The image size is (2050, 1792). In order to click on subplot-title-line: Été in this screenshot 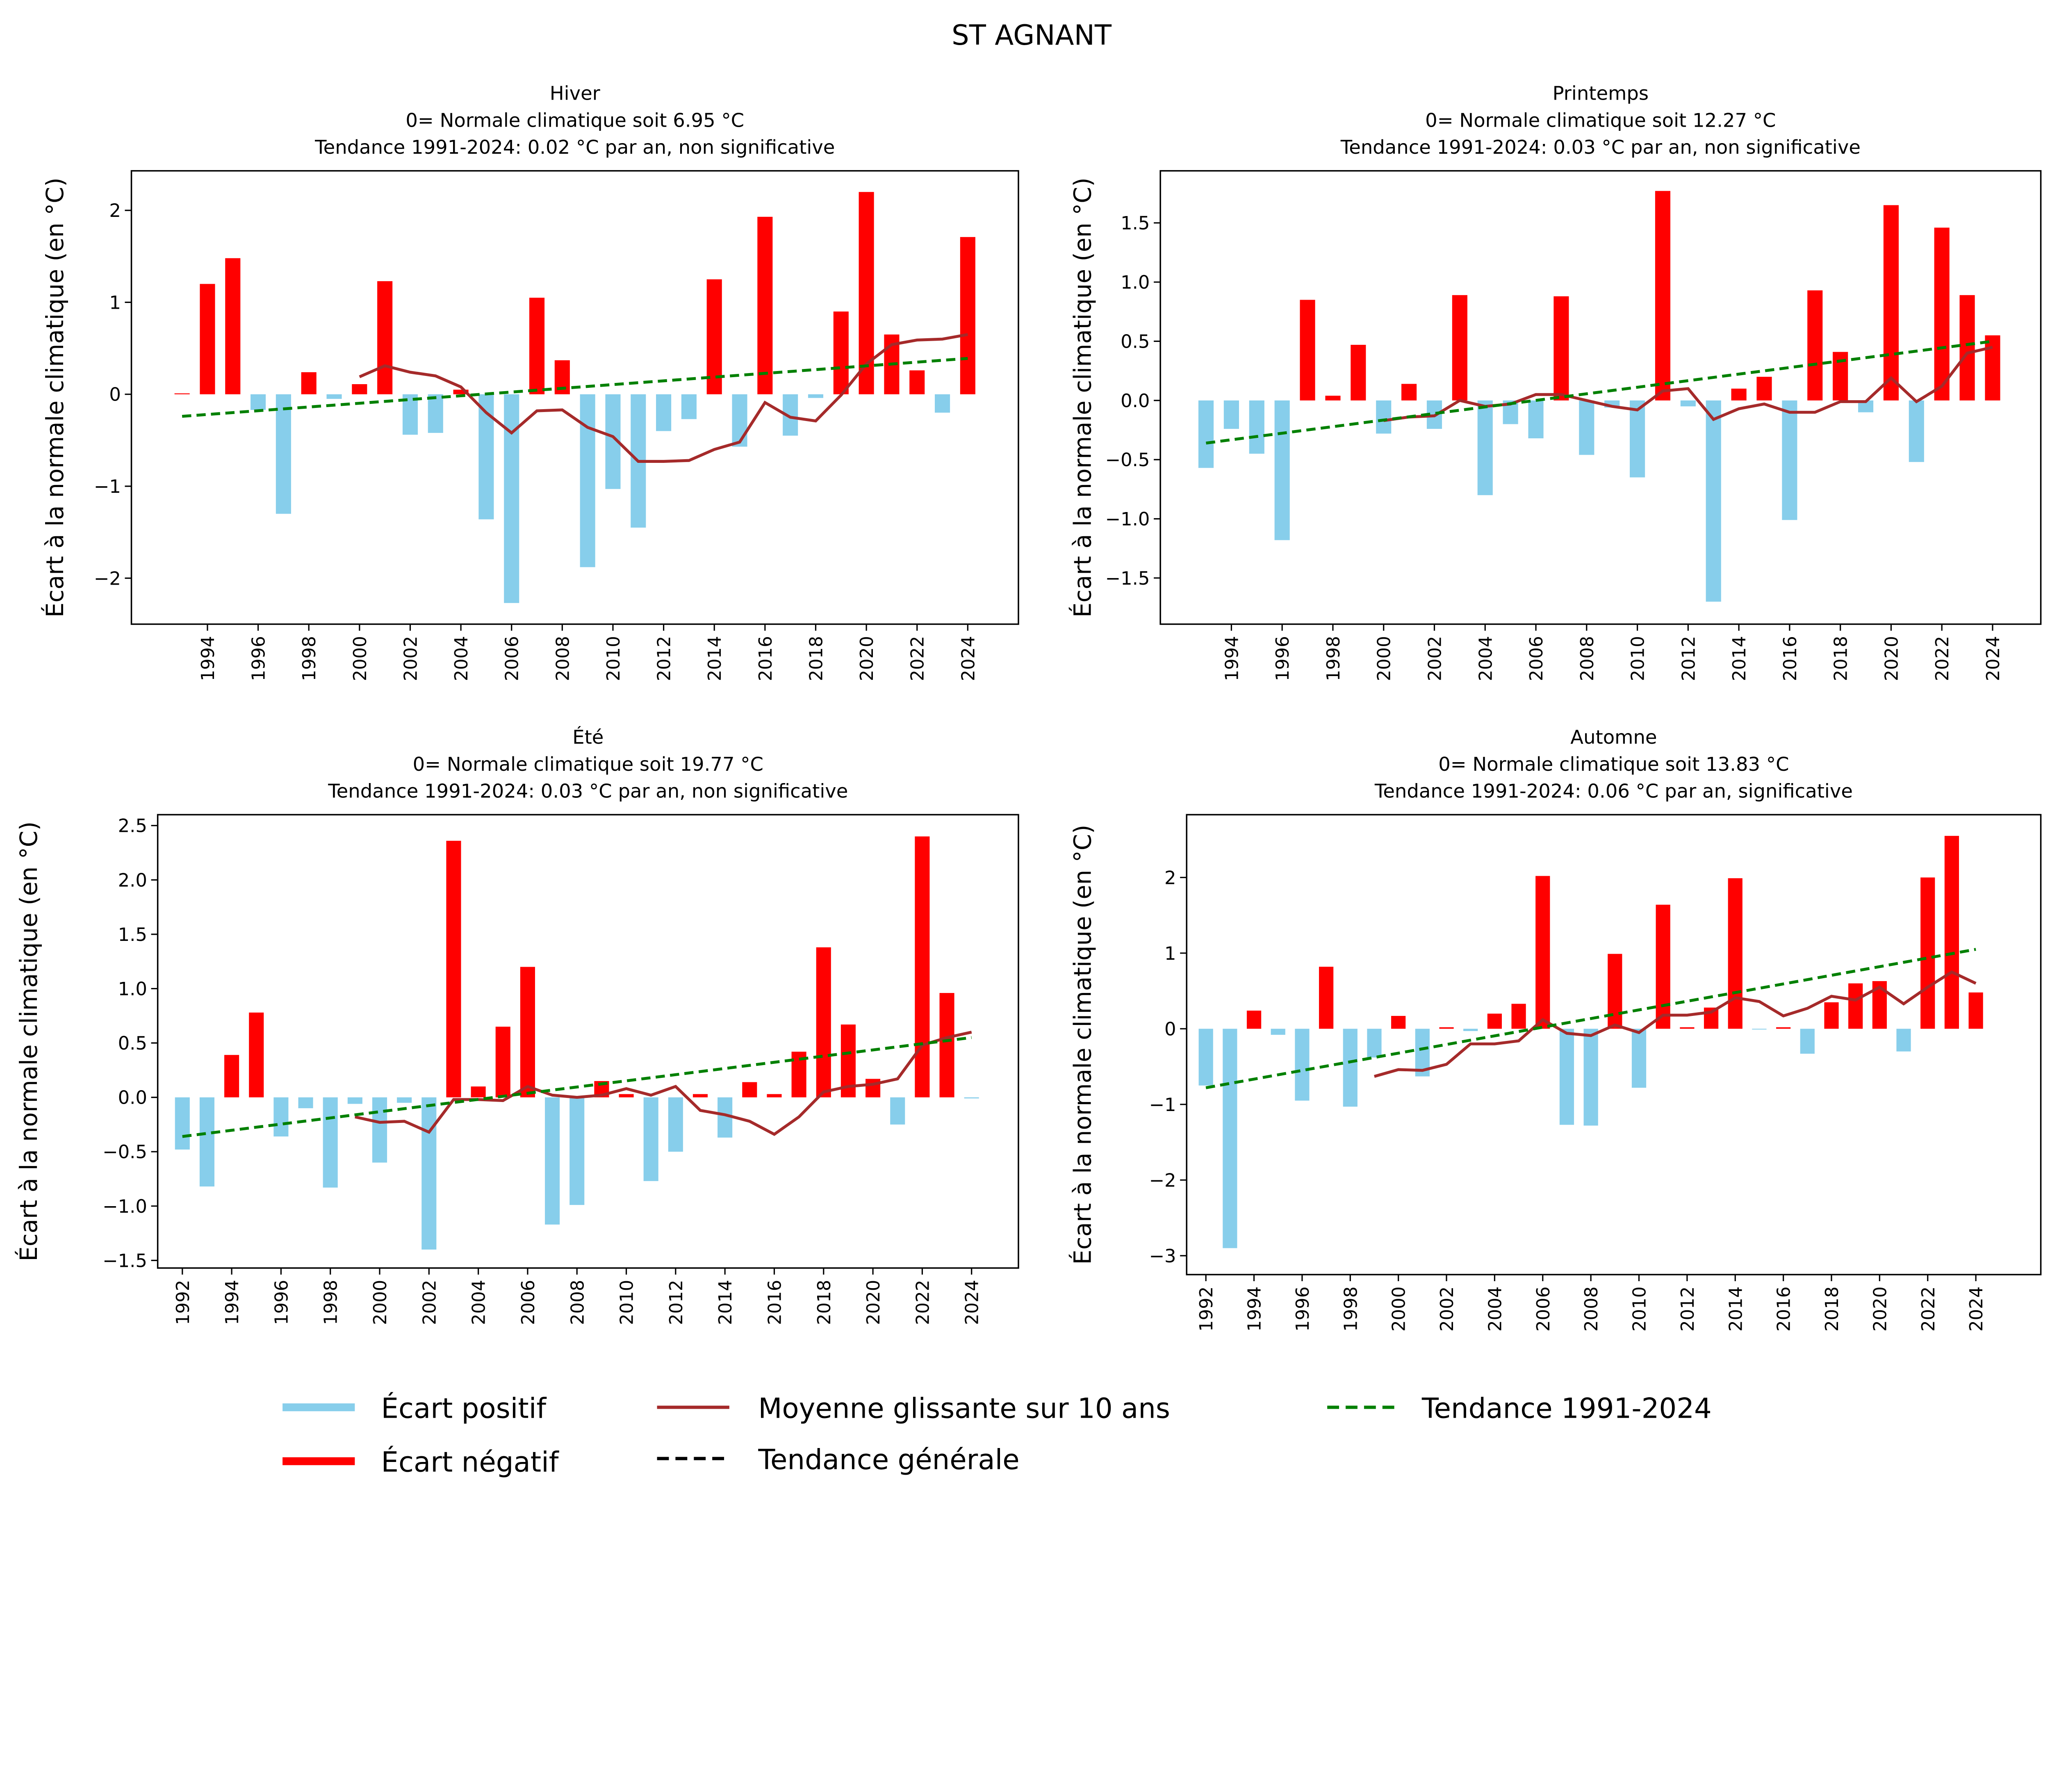, I will do `click(588, 737)`.